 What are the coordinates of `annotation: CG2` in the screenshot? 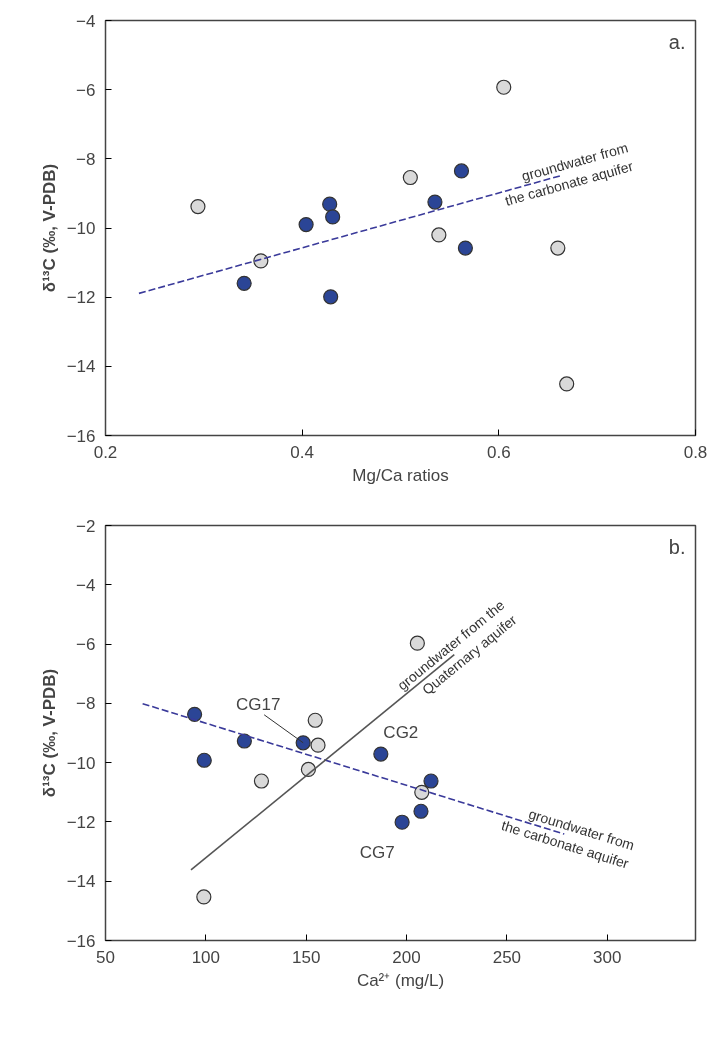 It's located at (401, 732).